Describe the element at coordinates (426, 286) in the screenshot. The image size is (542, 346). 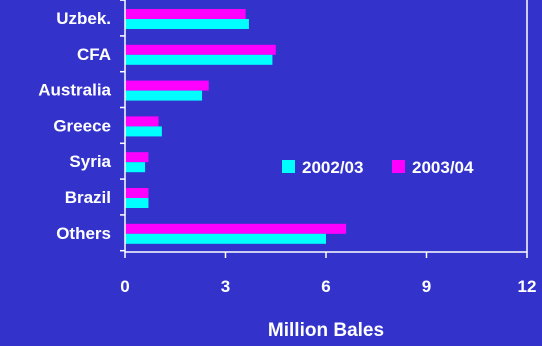
I see `x-tick-label: 9` at that location.